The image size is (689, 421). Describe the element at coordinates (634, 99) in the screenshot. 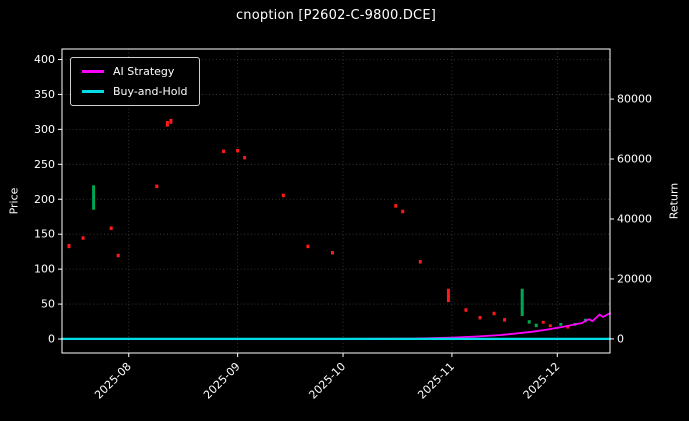

I see `y-tick-label-right: 80000` at that location.